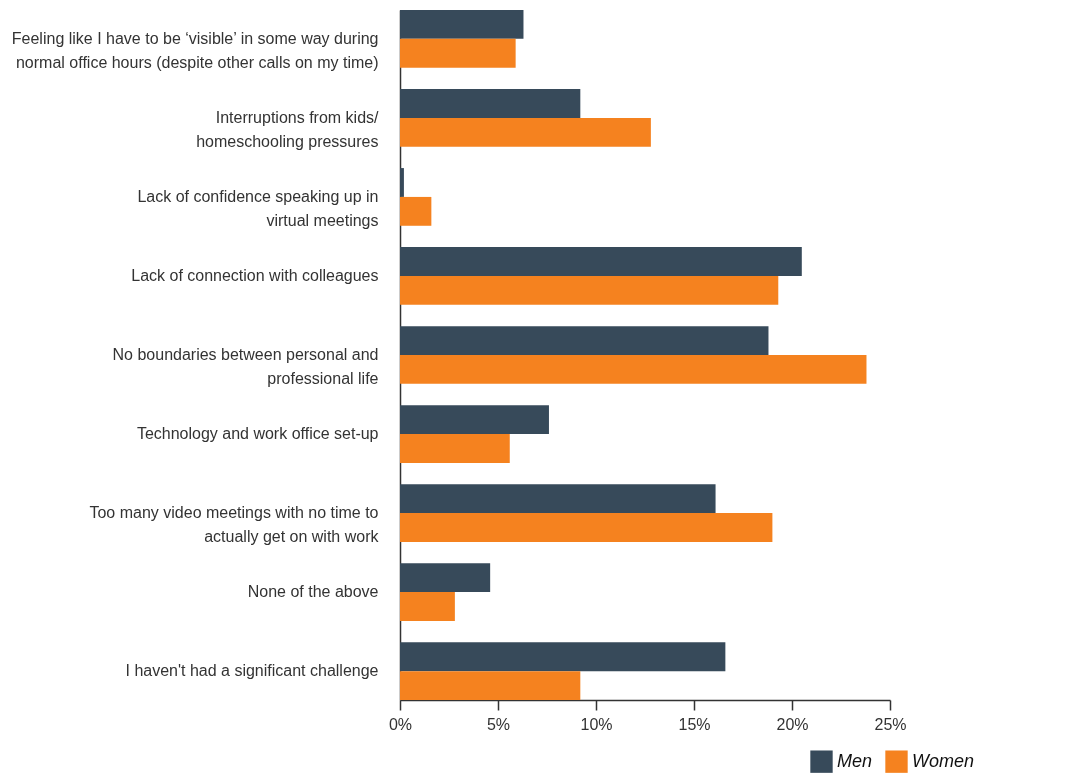  I want to click on y-tick-label: Lack of connection with colleagues, so click(255, 275).